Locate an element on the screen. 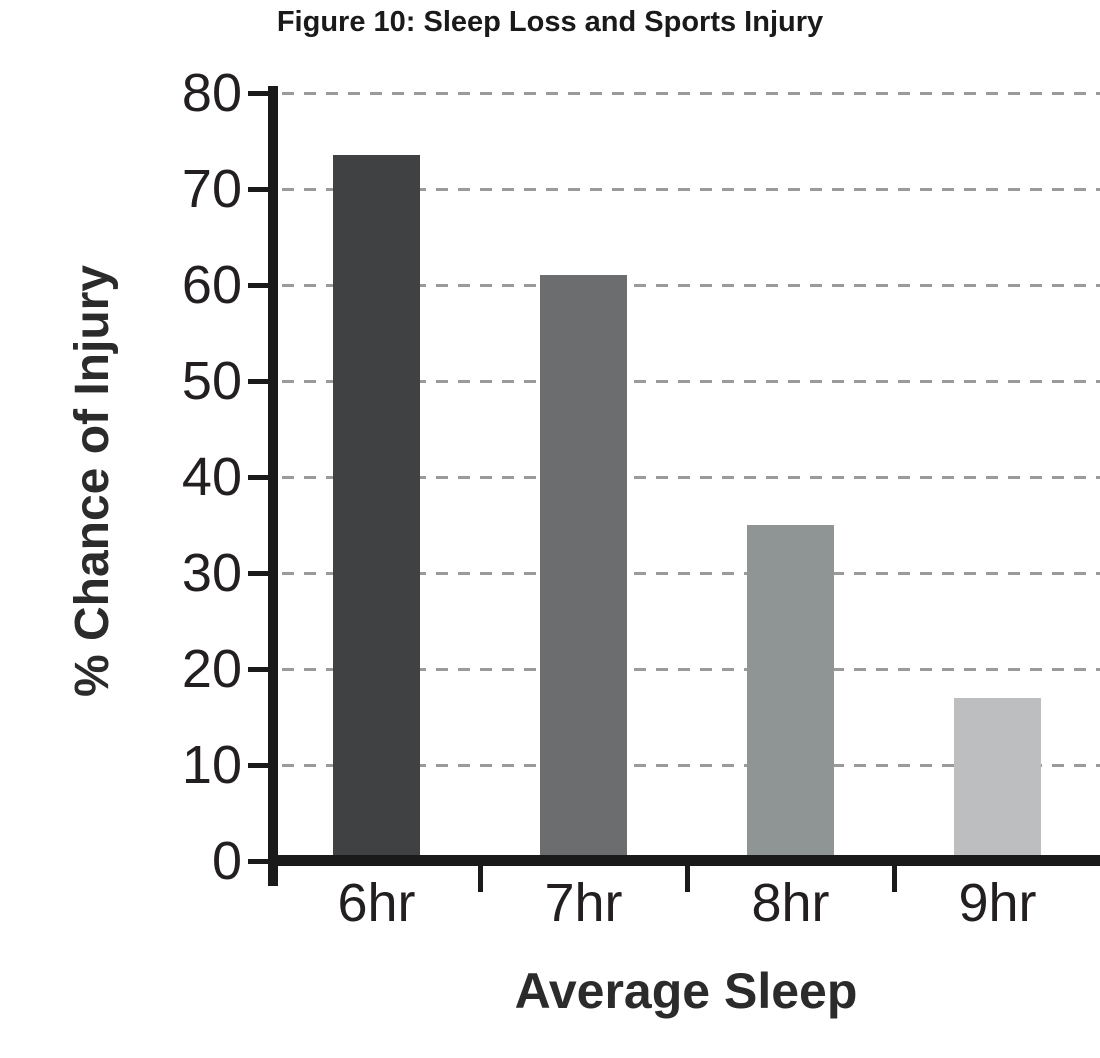  y-tick-label-30: 30 is located at coordinates (211, 573).